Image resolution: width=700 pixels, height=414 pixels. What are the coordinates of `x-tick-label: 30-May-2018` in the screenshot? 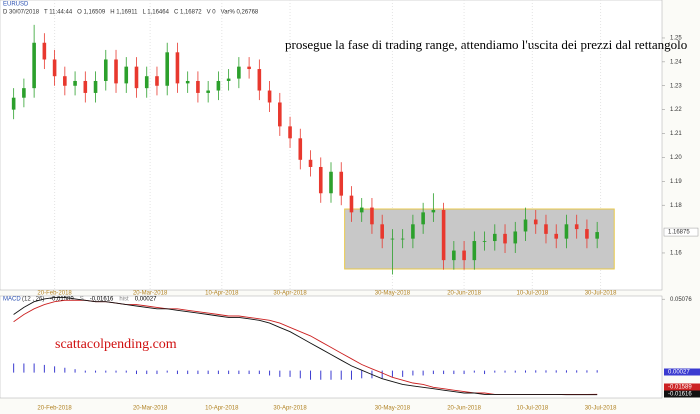 It's located at (393, 294).